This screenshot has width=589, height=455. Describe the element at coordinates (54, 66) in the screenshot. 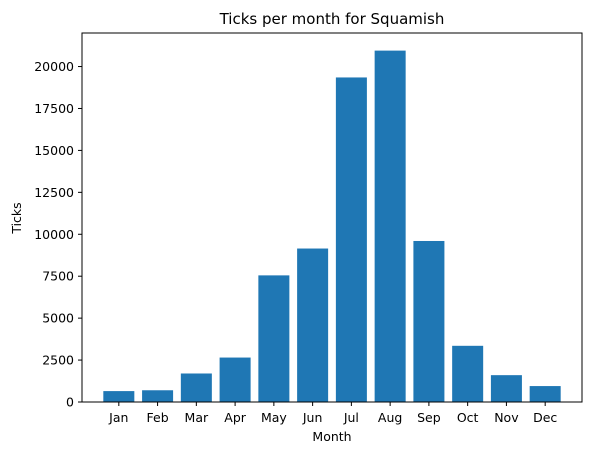

I see `y-tick-label: 20000` at that location.